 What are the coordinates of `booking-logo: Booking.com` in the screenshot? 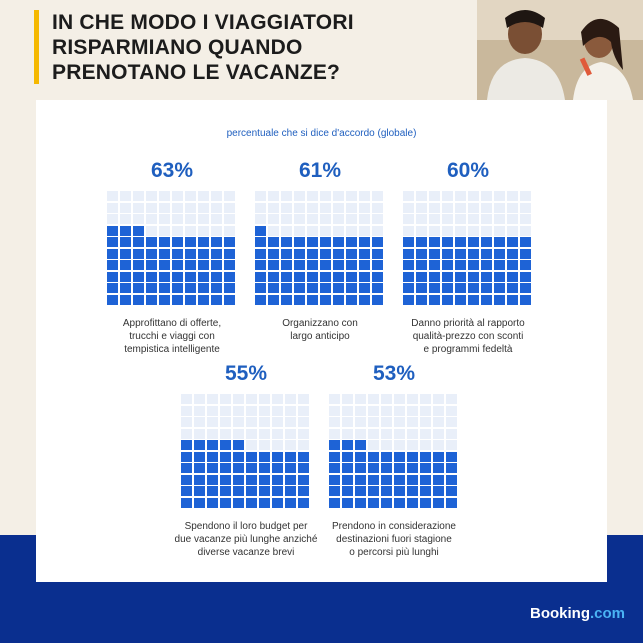 It's located at (577, 613).